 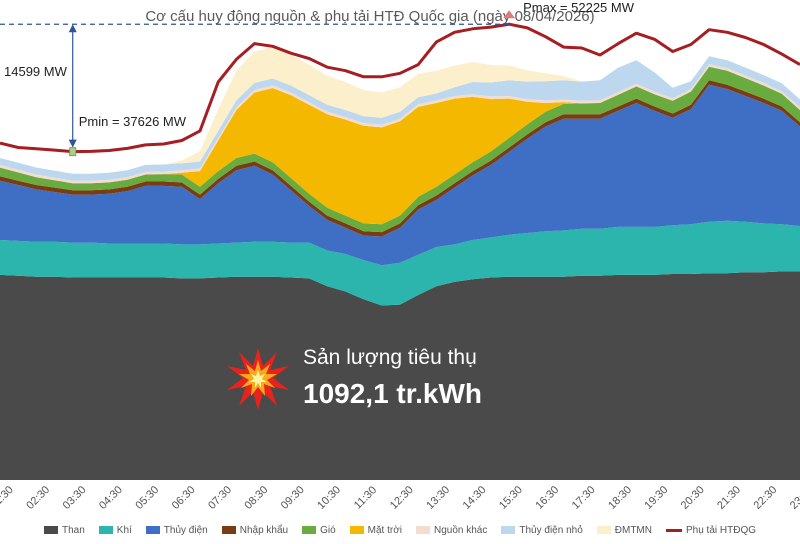 What do you see at coordinates (729, 498) in the screenshot?
I see `x-tick-label: 21:30` at bounding box center [729, 498].